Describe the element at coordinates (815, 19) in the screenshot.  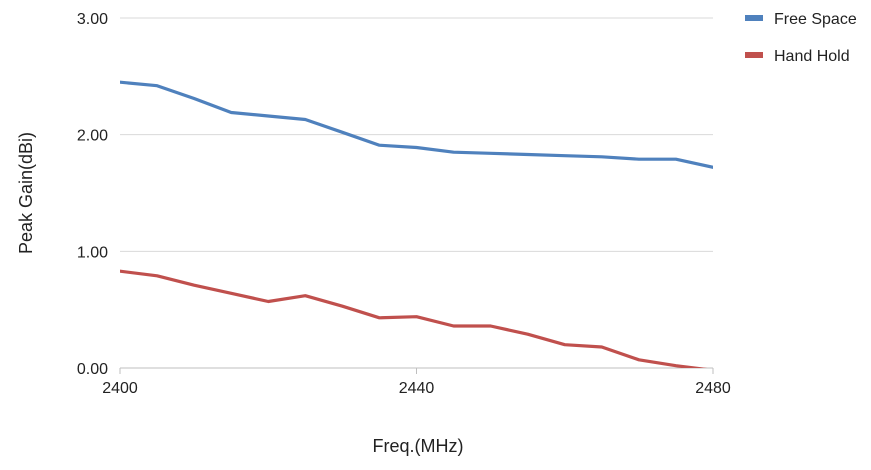
I see `legend-label: Free Space` at that location.